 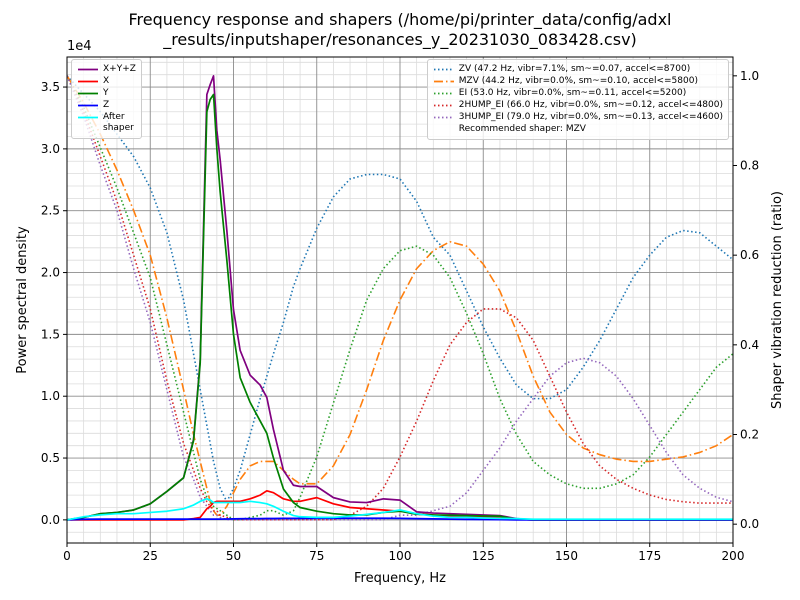 I want to click on legend-label: Y, so click(x=106, y=93).